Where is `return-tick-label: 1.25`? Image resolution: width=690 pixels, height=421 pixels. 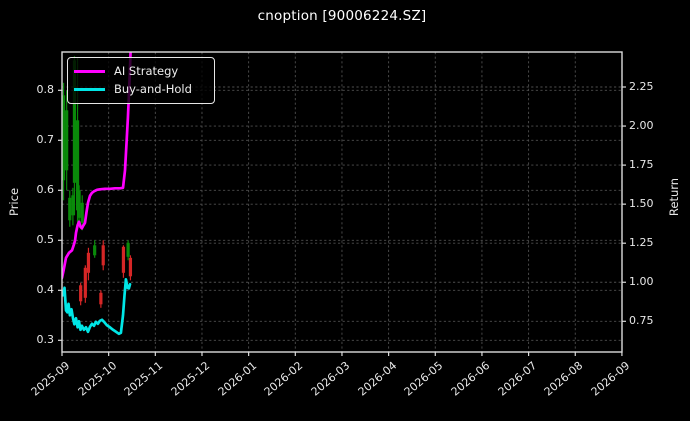
return-tick-label: 1.25 is located at coordinates (641, 243).